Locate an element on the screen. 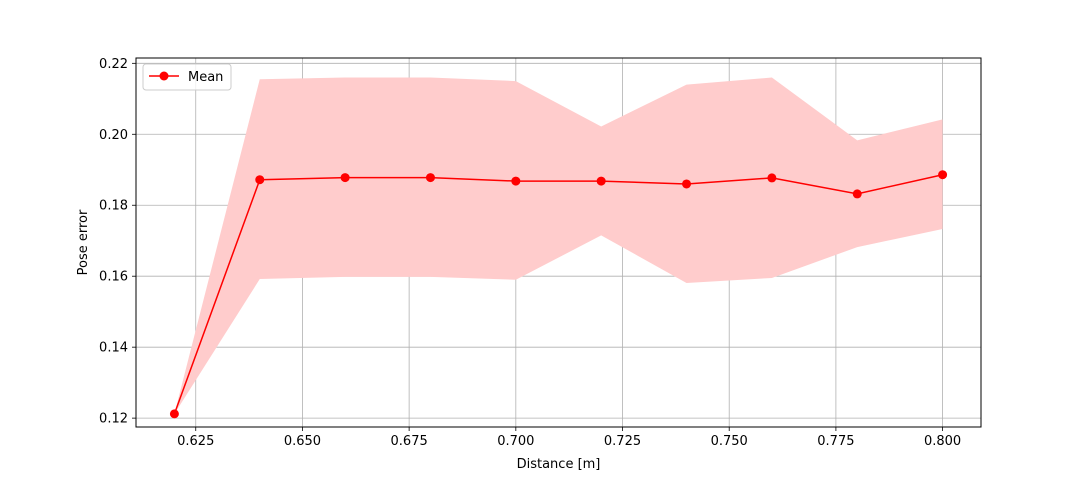  y-tick-label-4: 0.20 is located at coordinates (113, 135).